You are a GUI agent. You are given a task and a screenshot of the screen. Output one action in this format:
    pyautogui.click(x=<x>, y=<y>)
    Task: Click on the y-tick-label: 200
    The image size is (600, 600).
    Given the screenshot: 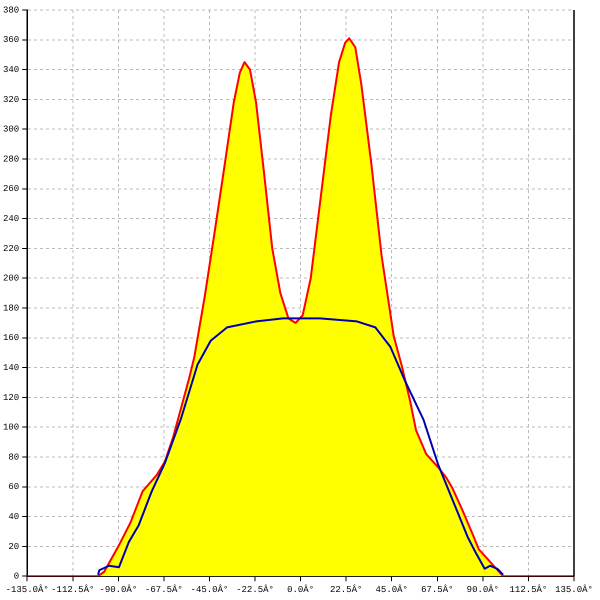 What is the action you would take?
    pyautogui.click(x=11, y=279)
    